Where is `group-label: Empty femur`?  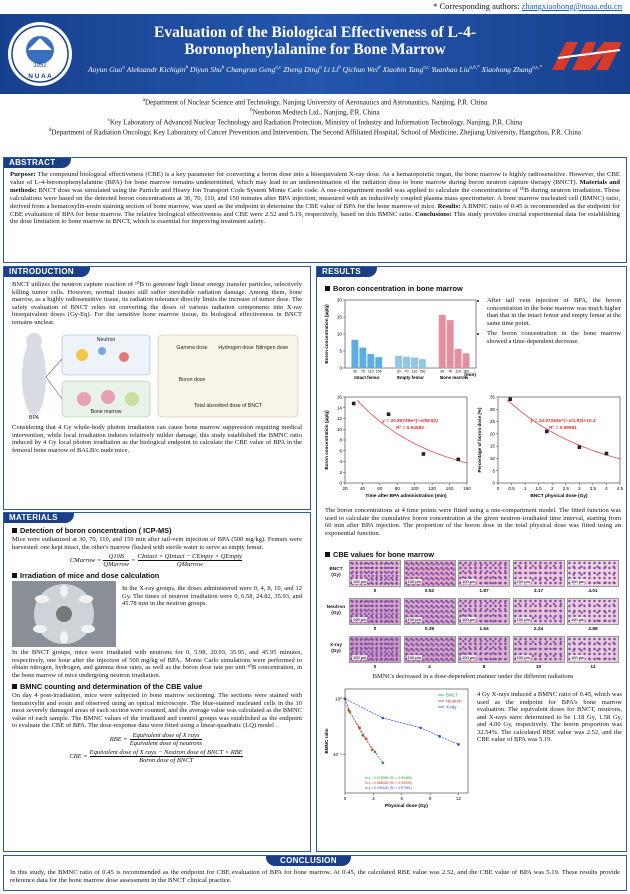 group-label: Empty femur is located at coordinates (410, 377).